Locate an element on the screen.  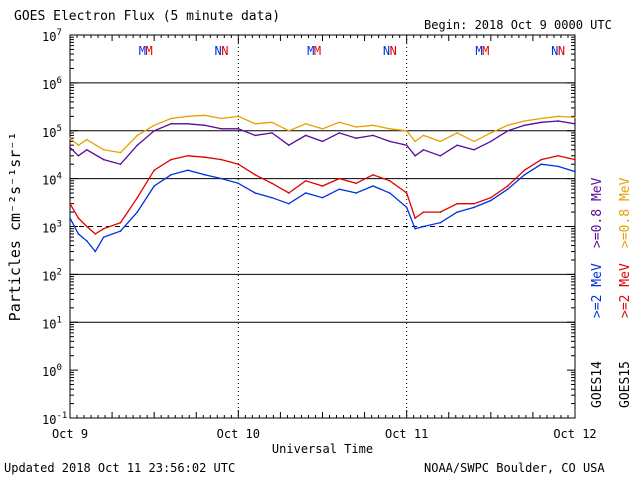
y-tick-label: 10³ is located at coordinates (52, 228).